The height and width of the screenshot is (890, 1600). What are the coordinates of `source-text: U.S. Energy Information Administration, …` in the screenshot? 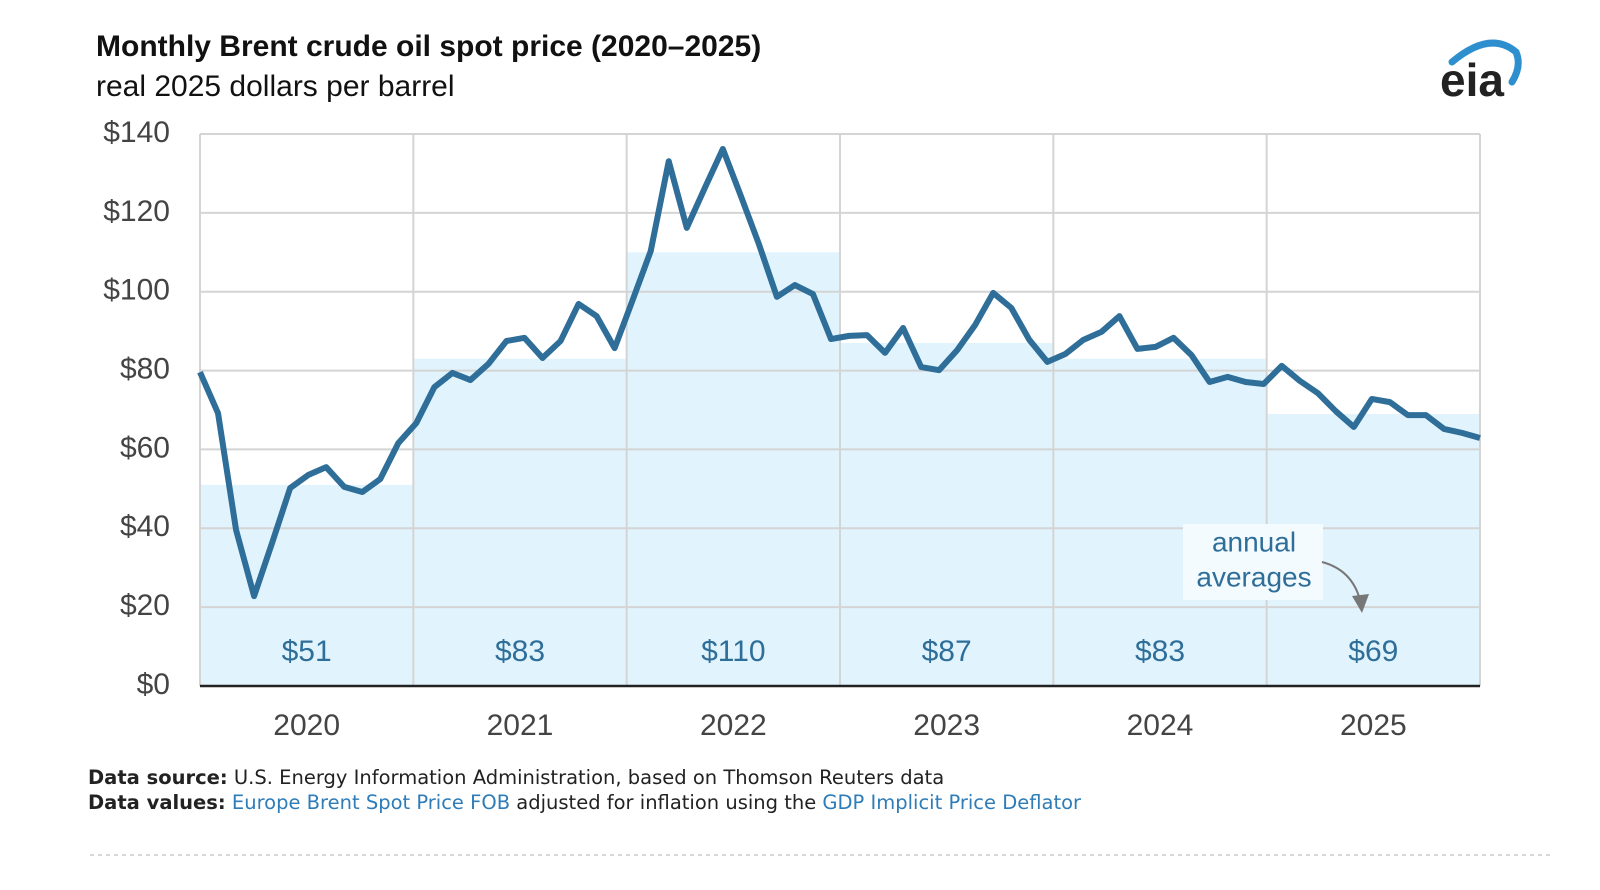 It's located at (589, 777).